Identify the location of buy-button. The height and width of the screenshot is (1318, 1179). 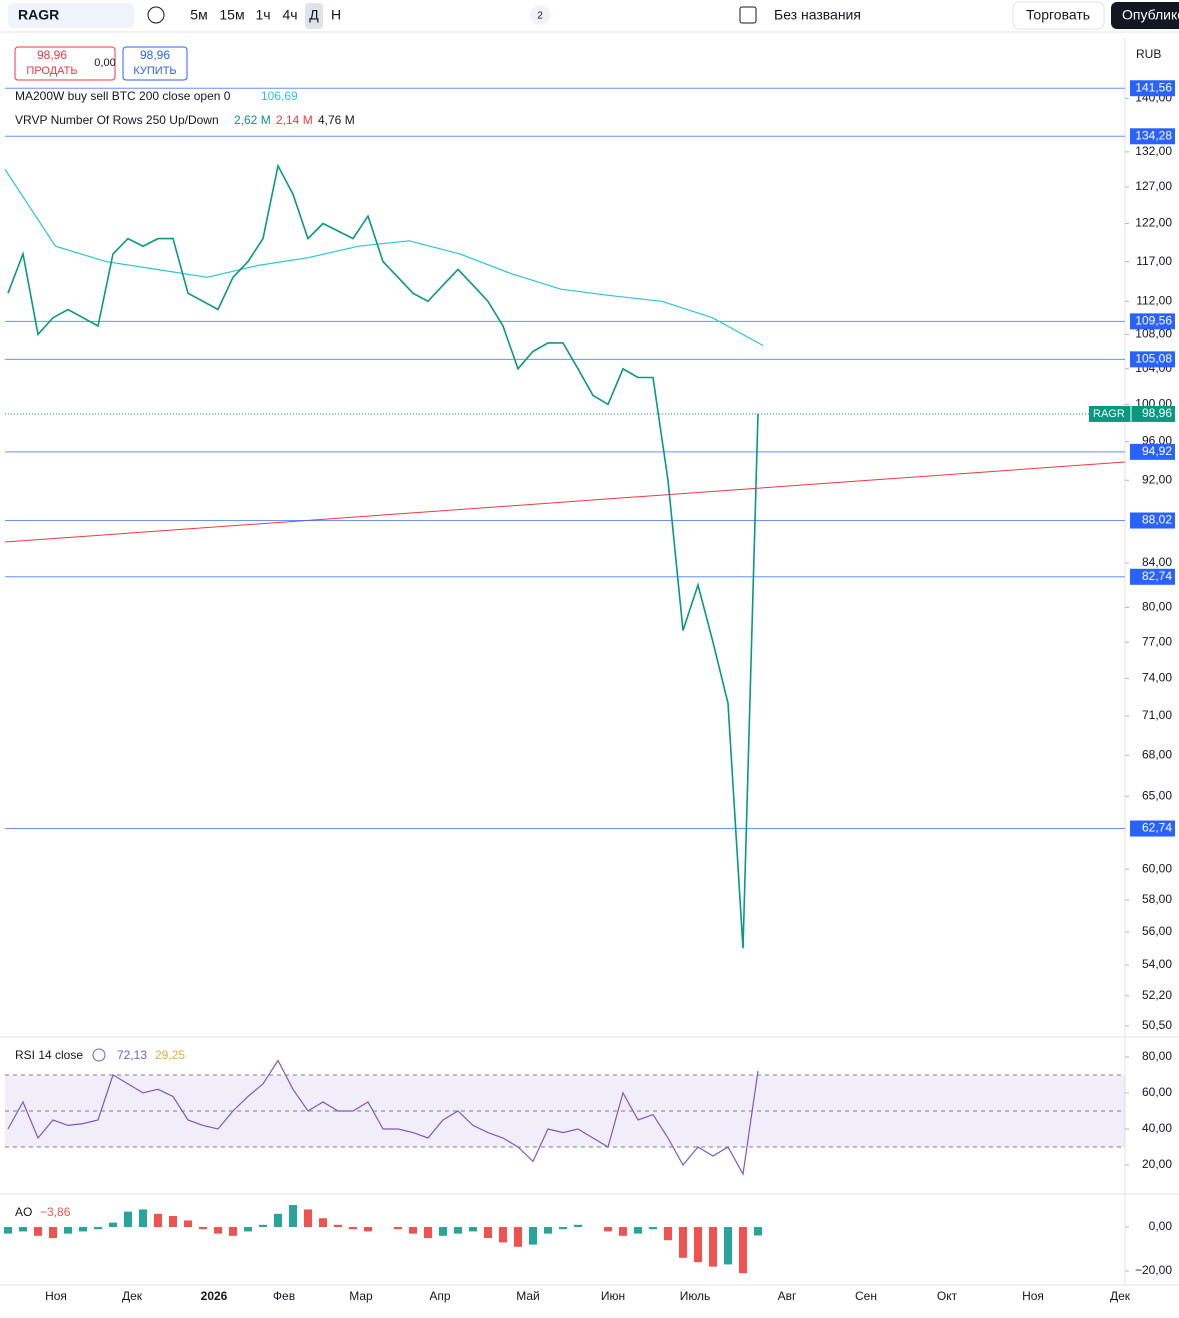
(155, 63).